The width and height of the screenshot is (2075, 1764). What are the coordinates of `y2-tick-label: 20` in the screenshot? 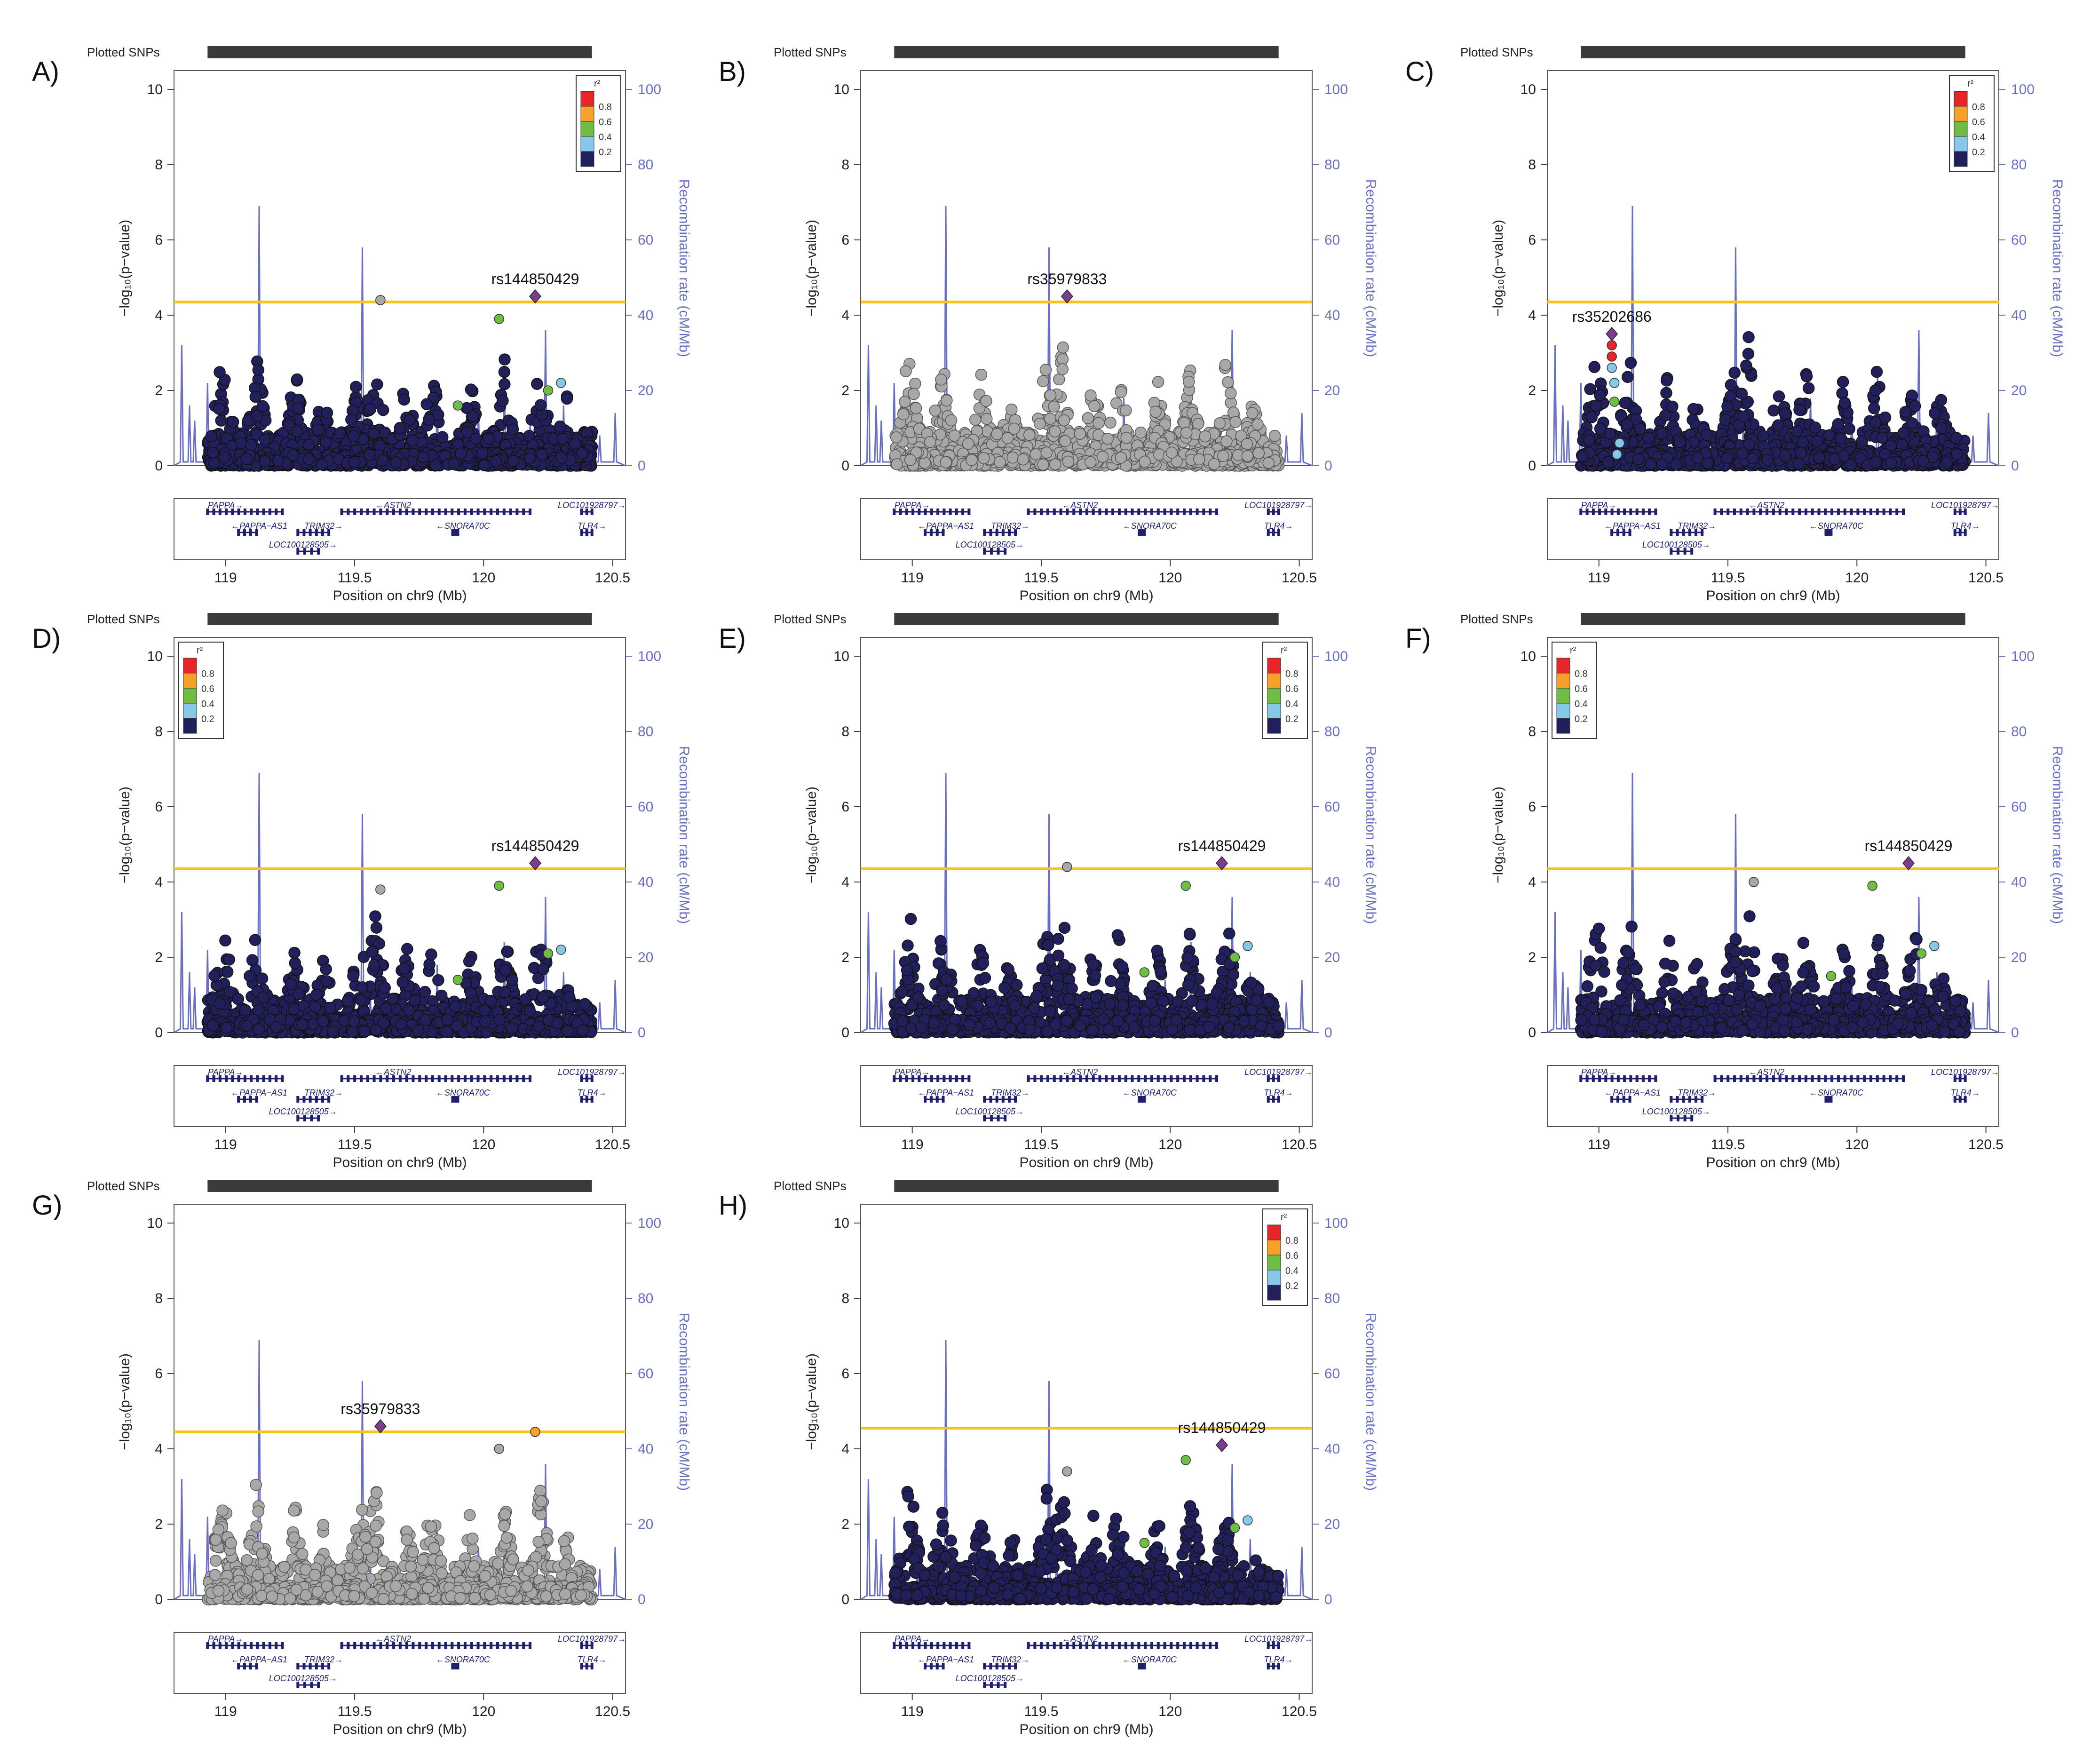 It's located at (645, 957).